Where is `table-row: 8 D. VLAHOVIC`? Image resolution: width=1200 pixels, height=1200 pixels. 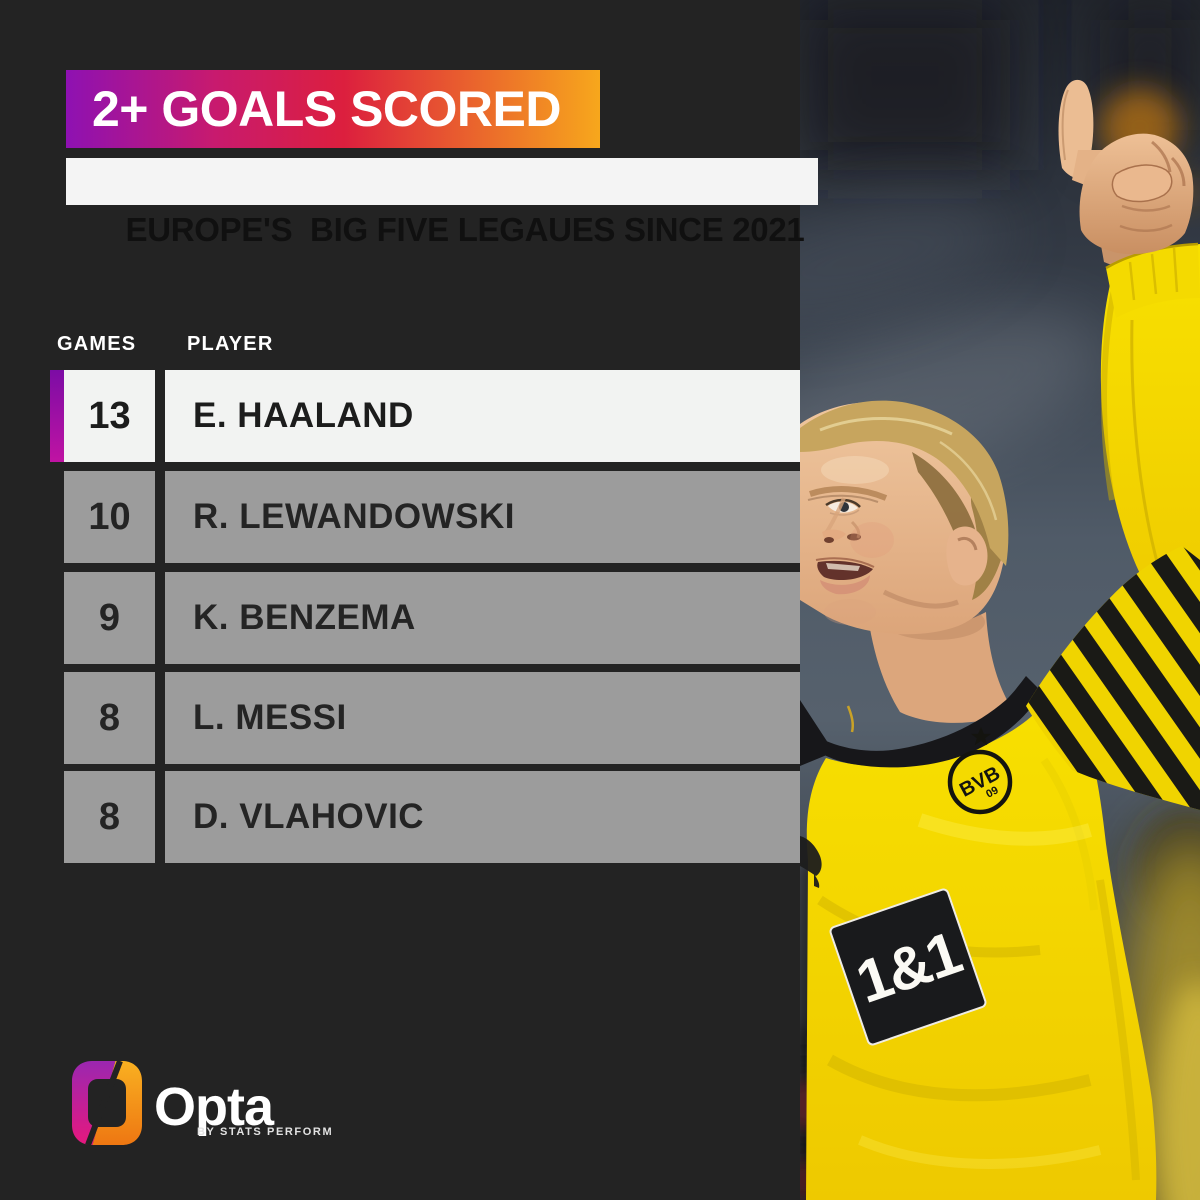
table-row: 8 D. VLAHOVIC is located at coordinates (400, 817).